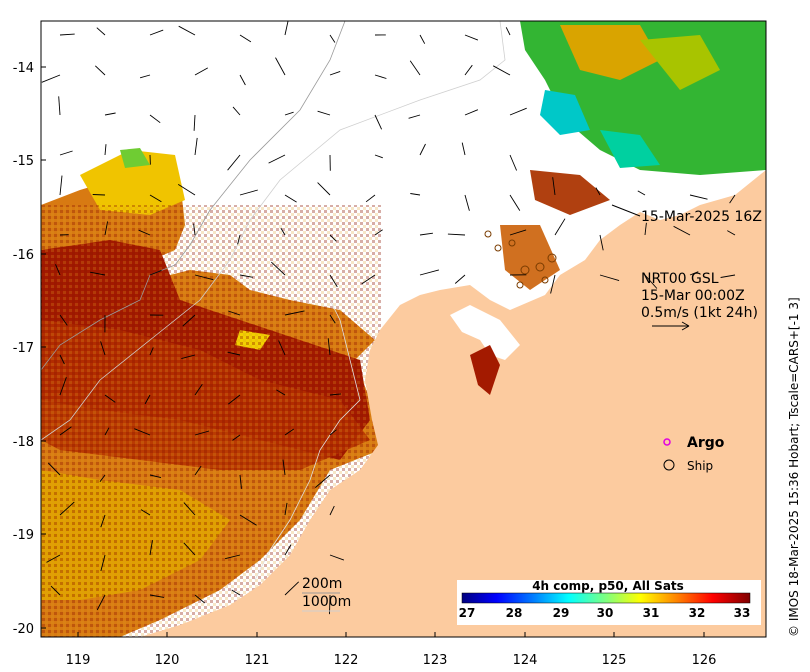  I want to click on colorbar-tick: 28, so click(514, 613).